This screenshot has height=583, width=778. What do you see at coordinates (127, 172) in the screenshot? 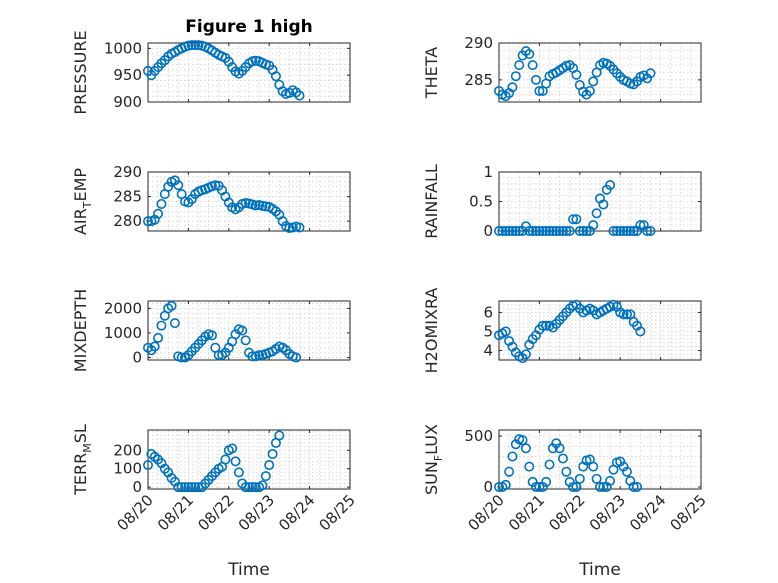
I see `y-tick-label: 290` at bounding box center [127, 172].